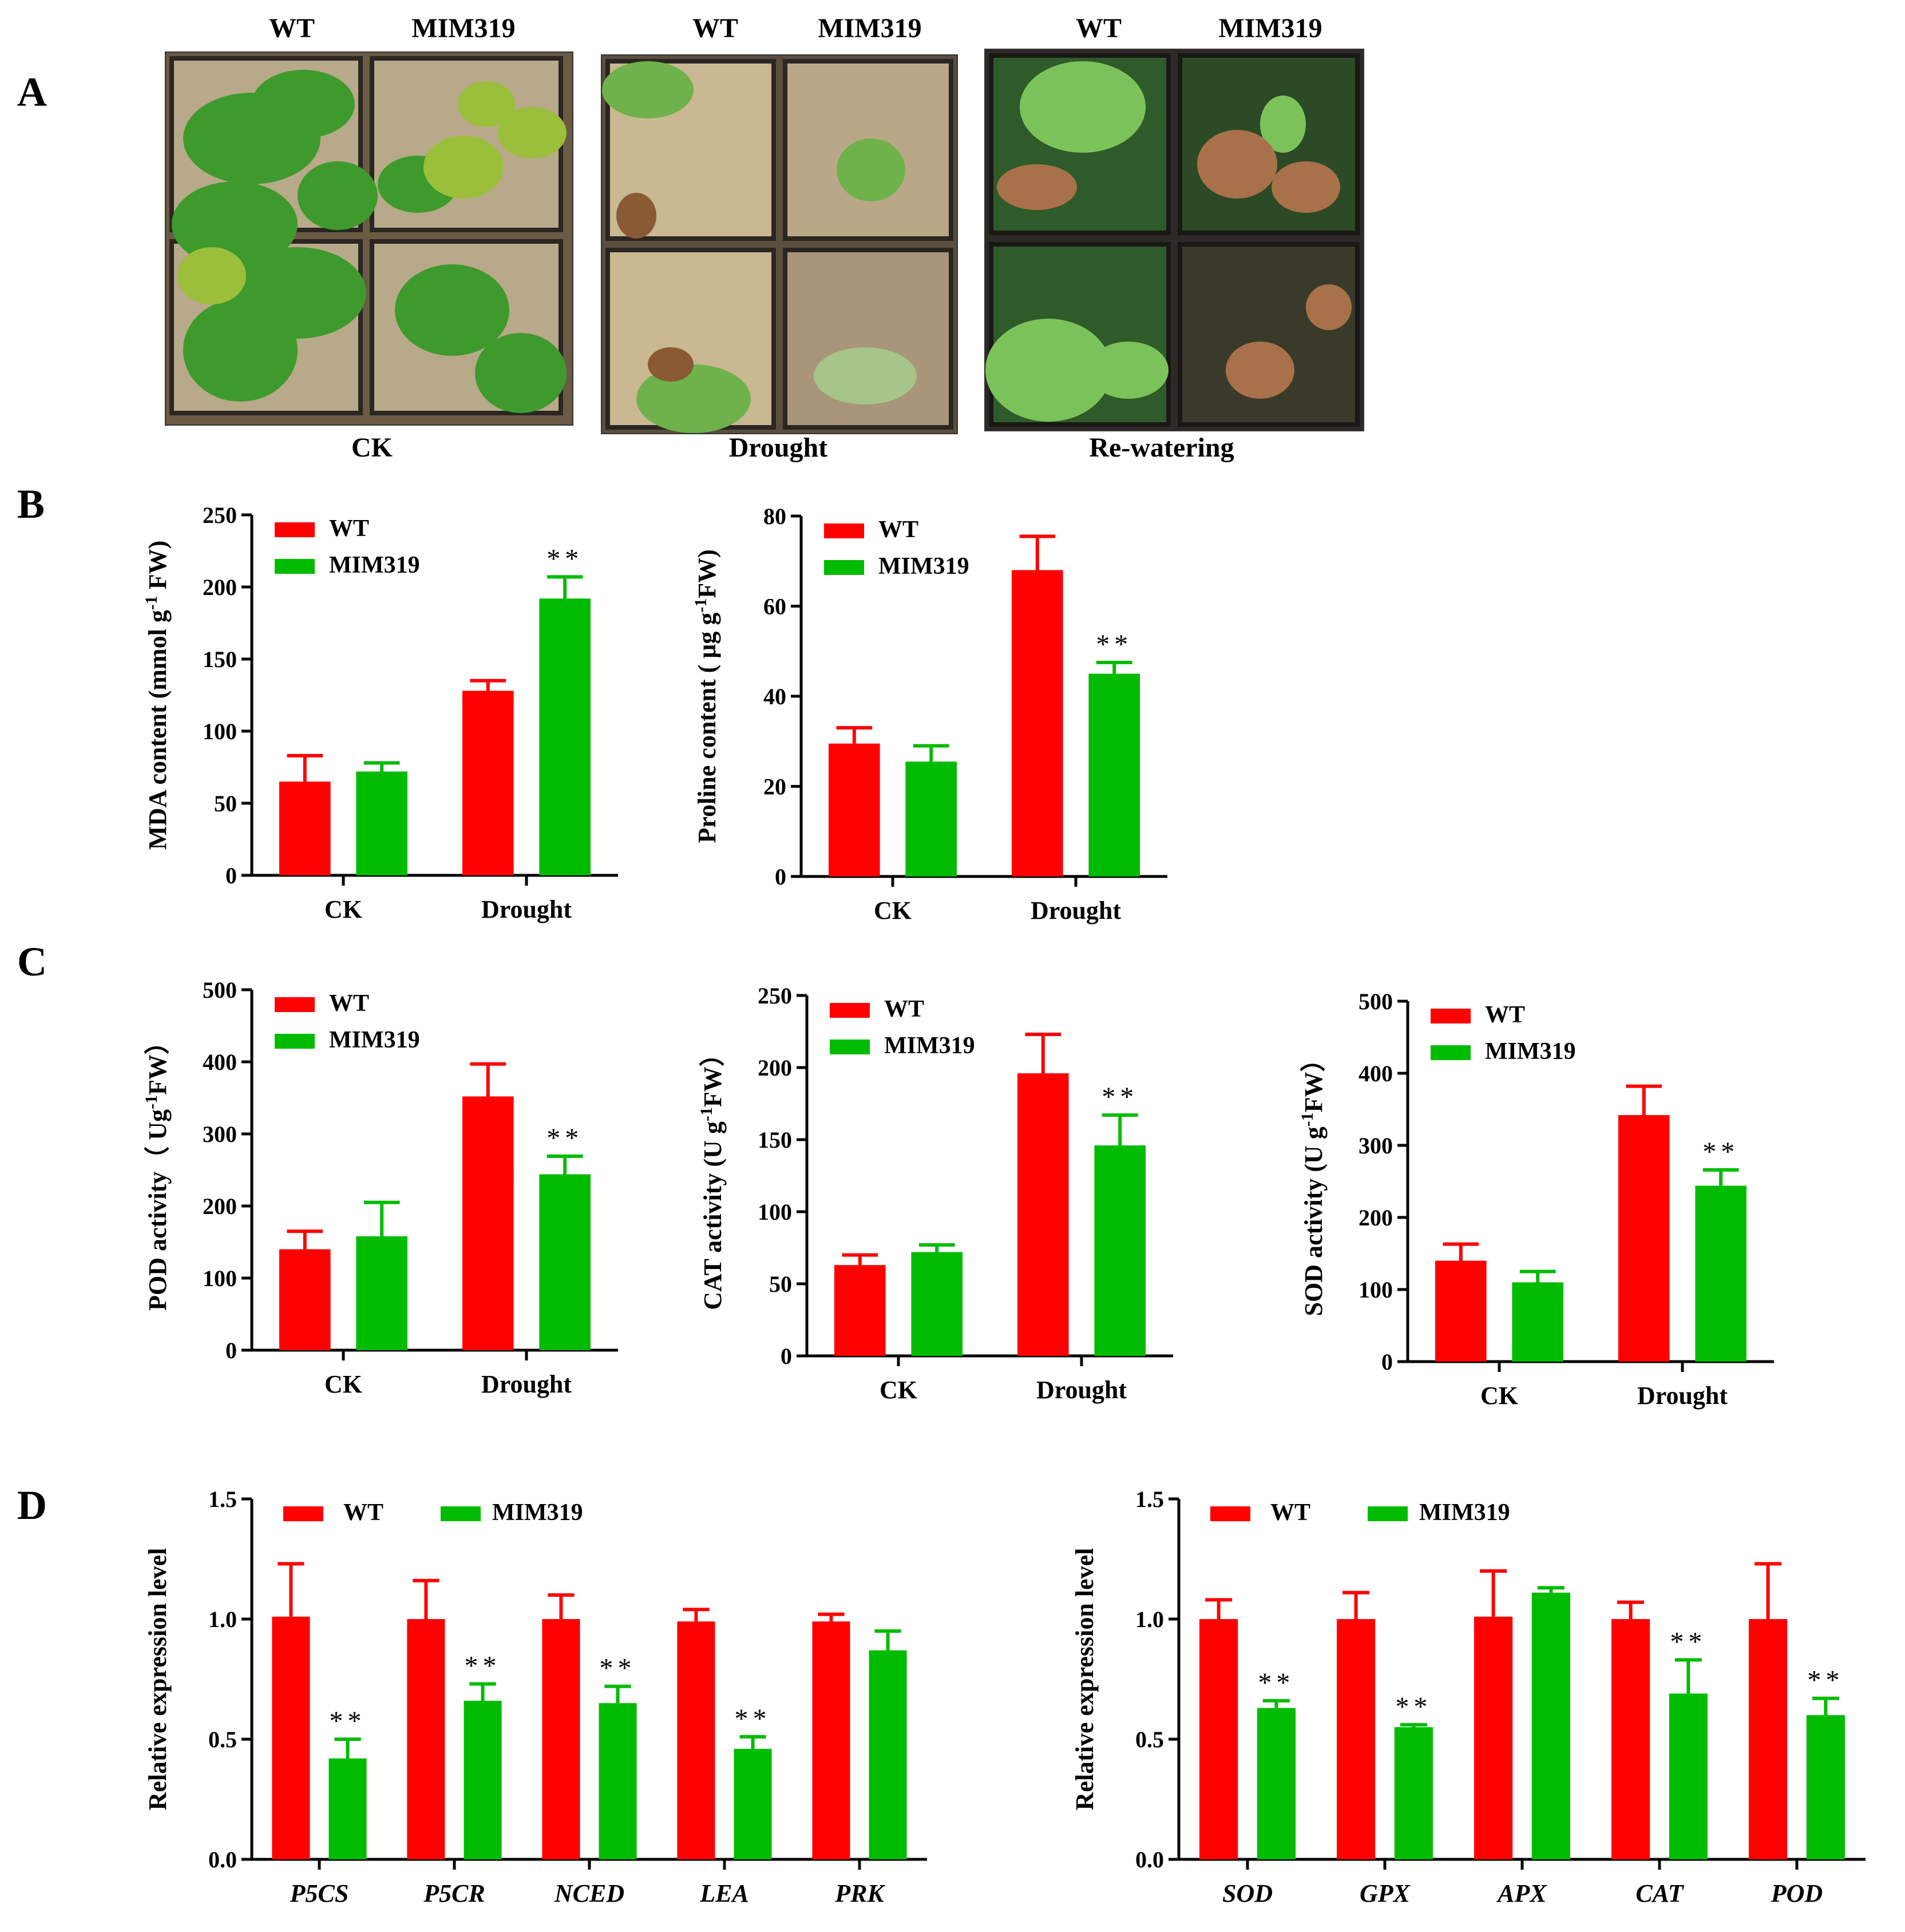 The image size is (1905, 1932). I want to click on photo-1-right-label: MIM319, so click(463, 28).